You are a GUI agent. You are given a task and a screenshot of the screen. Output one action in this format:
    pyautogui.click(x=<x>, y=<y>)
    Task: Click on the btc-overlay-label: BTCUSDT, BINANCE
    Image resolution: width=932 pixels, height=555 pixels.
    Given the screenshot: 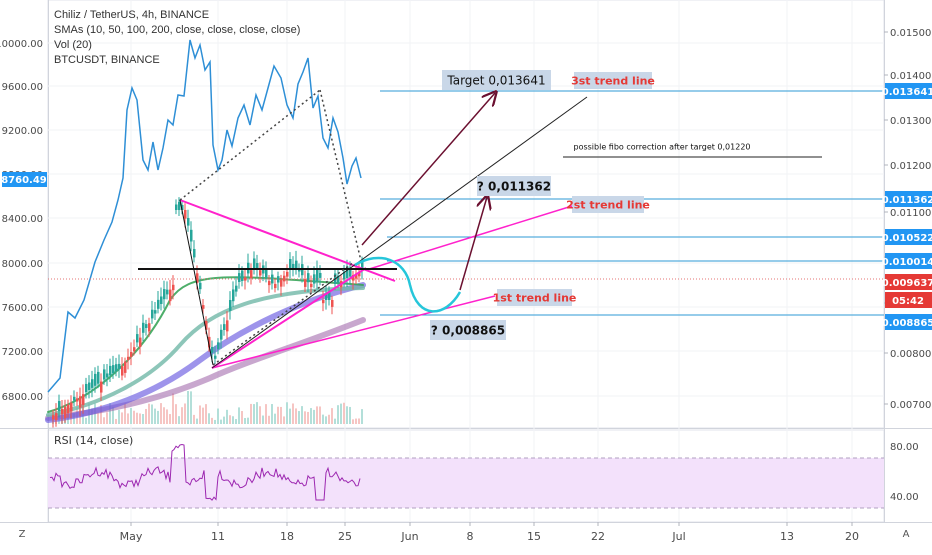 What is the action you would take?
    pyautogui.click(x=107, y=60)
    